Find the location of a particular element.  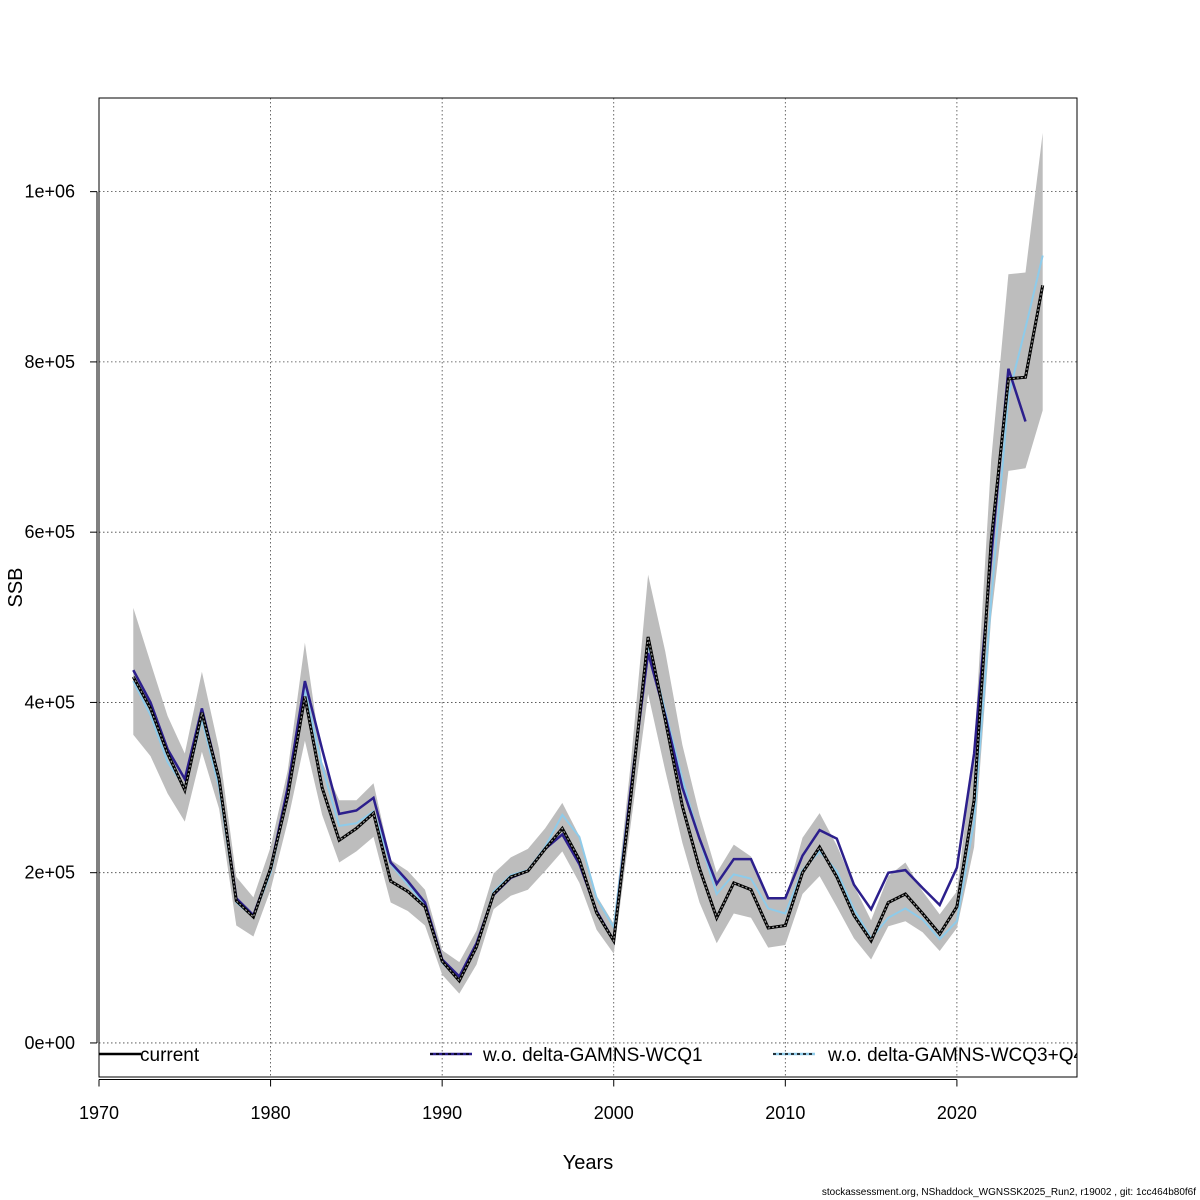

y-tick-label: 6e+05 is located at coordinates (49, 532).